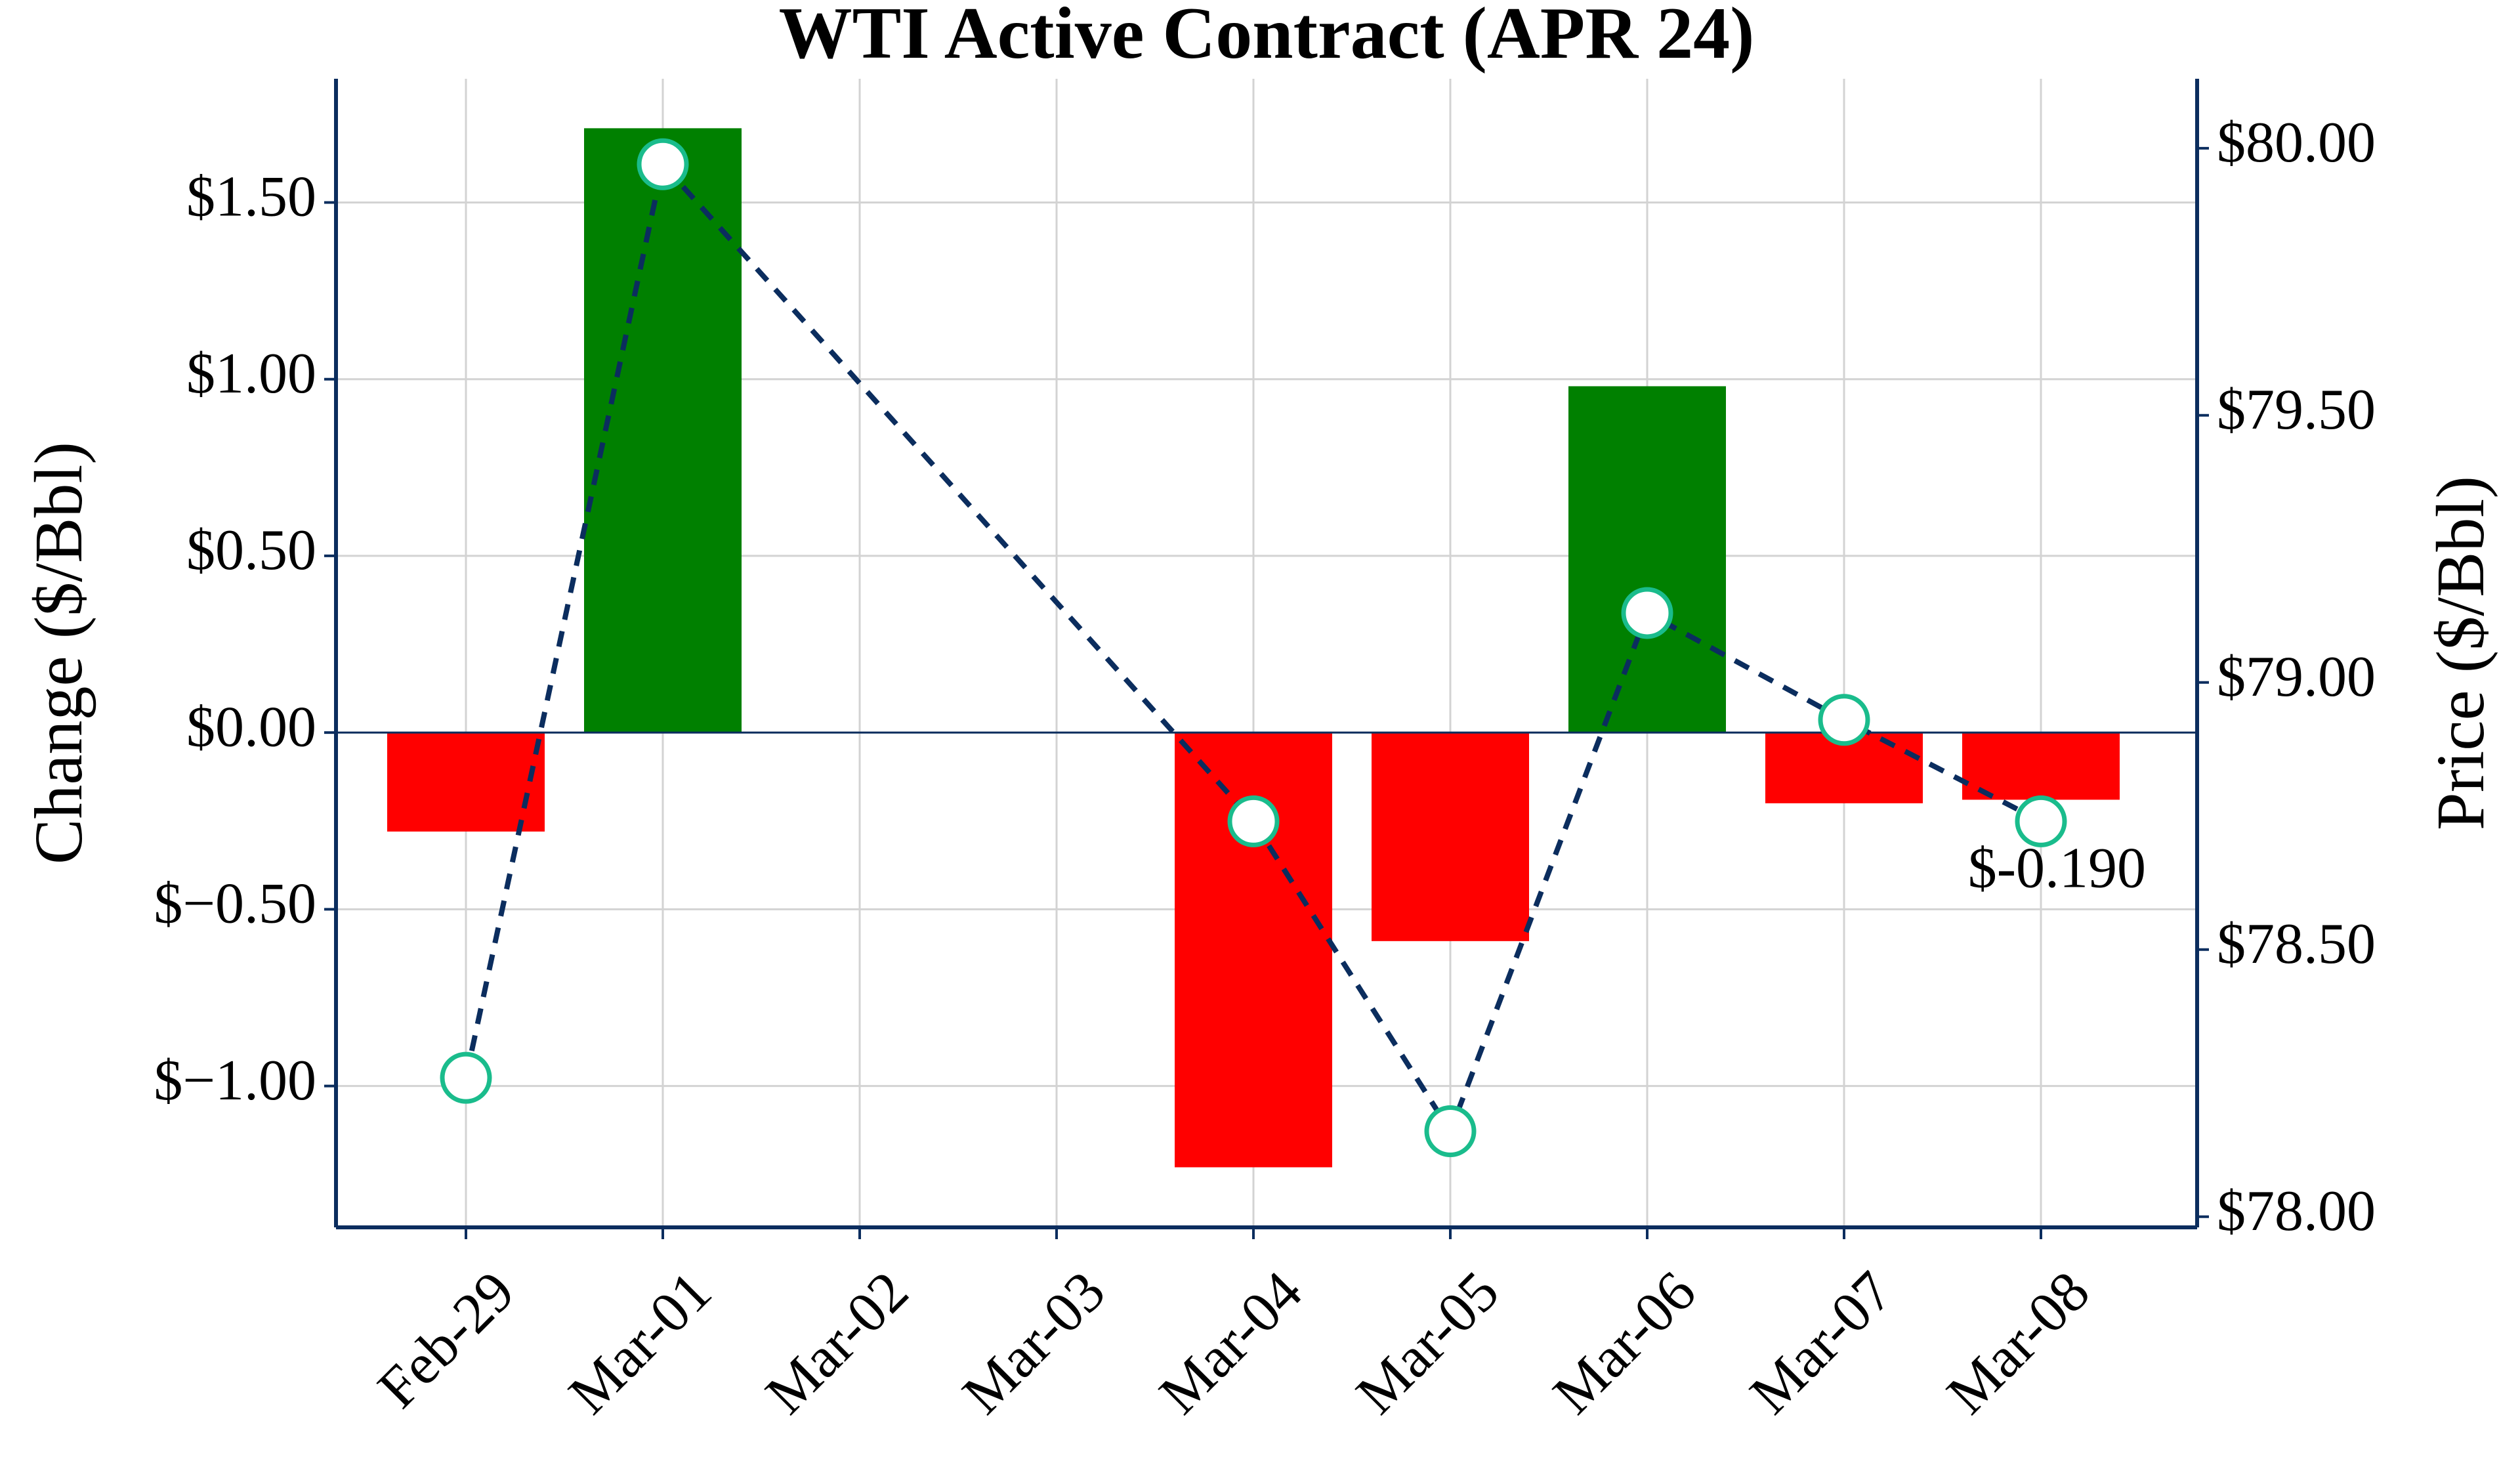 Image resolution: width=2520 pixels, height=1484 pixels. Describe the element at coordinates (251, 727) in the screenshot. I see `left-tick-label: $0.00` at that location.